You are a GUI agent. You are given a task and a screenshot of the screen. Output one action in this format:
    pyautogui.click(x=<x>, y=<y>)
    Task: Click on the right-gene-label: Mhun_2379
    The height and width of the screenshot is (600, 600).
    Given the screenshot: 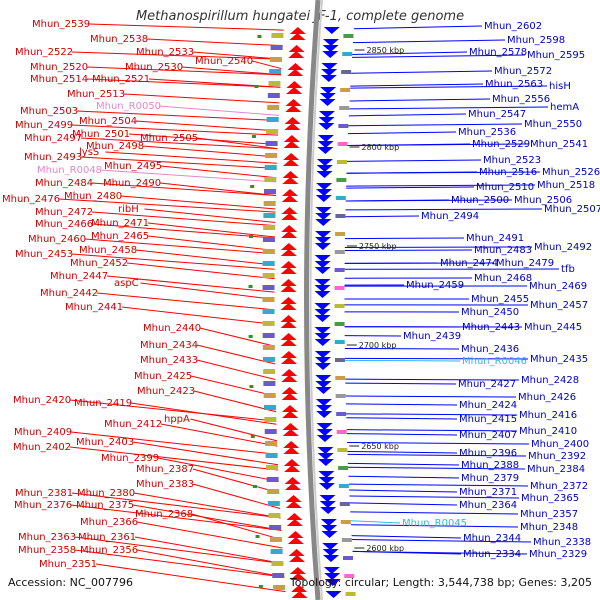 What is the action you would take?
    pyautogui.click(x=490, y=478)
    